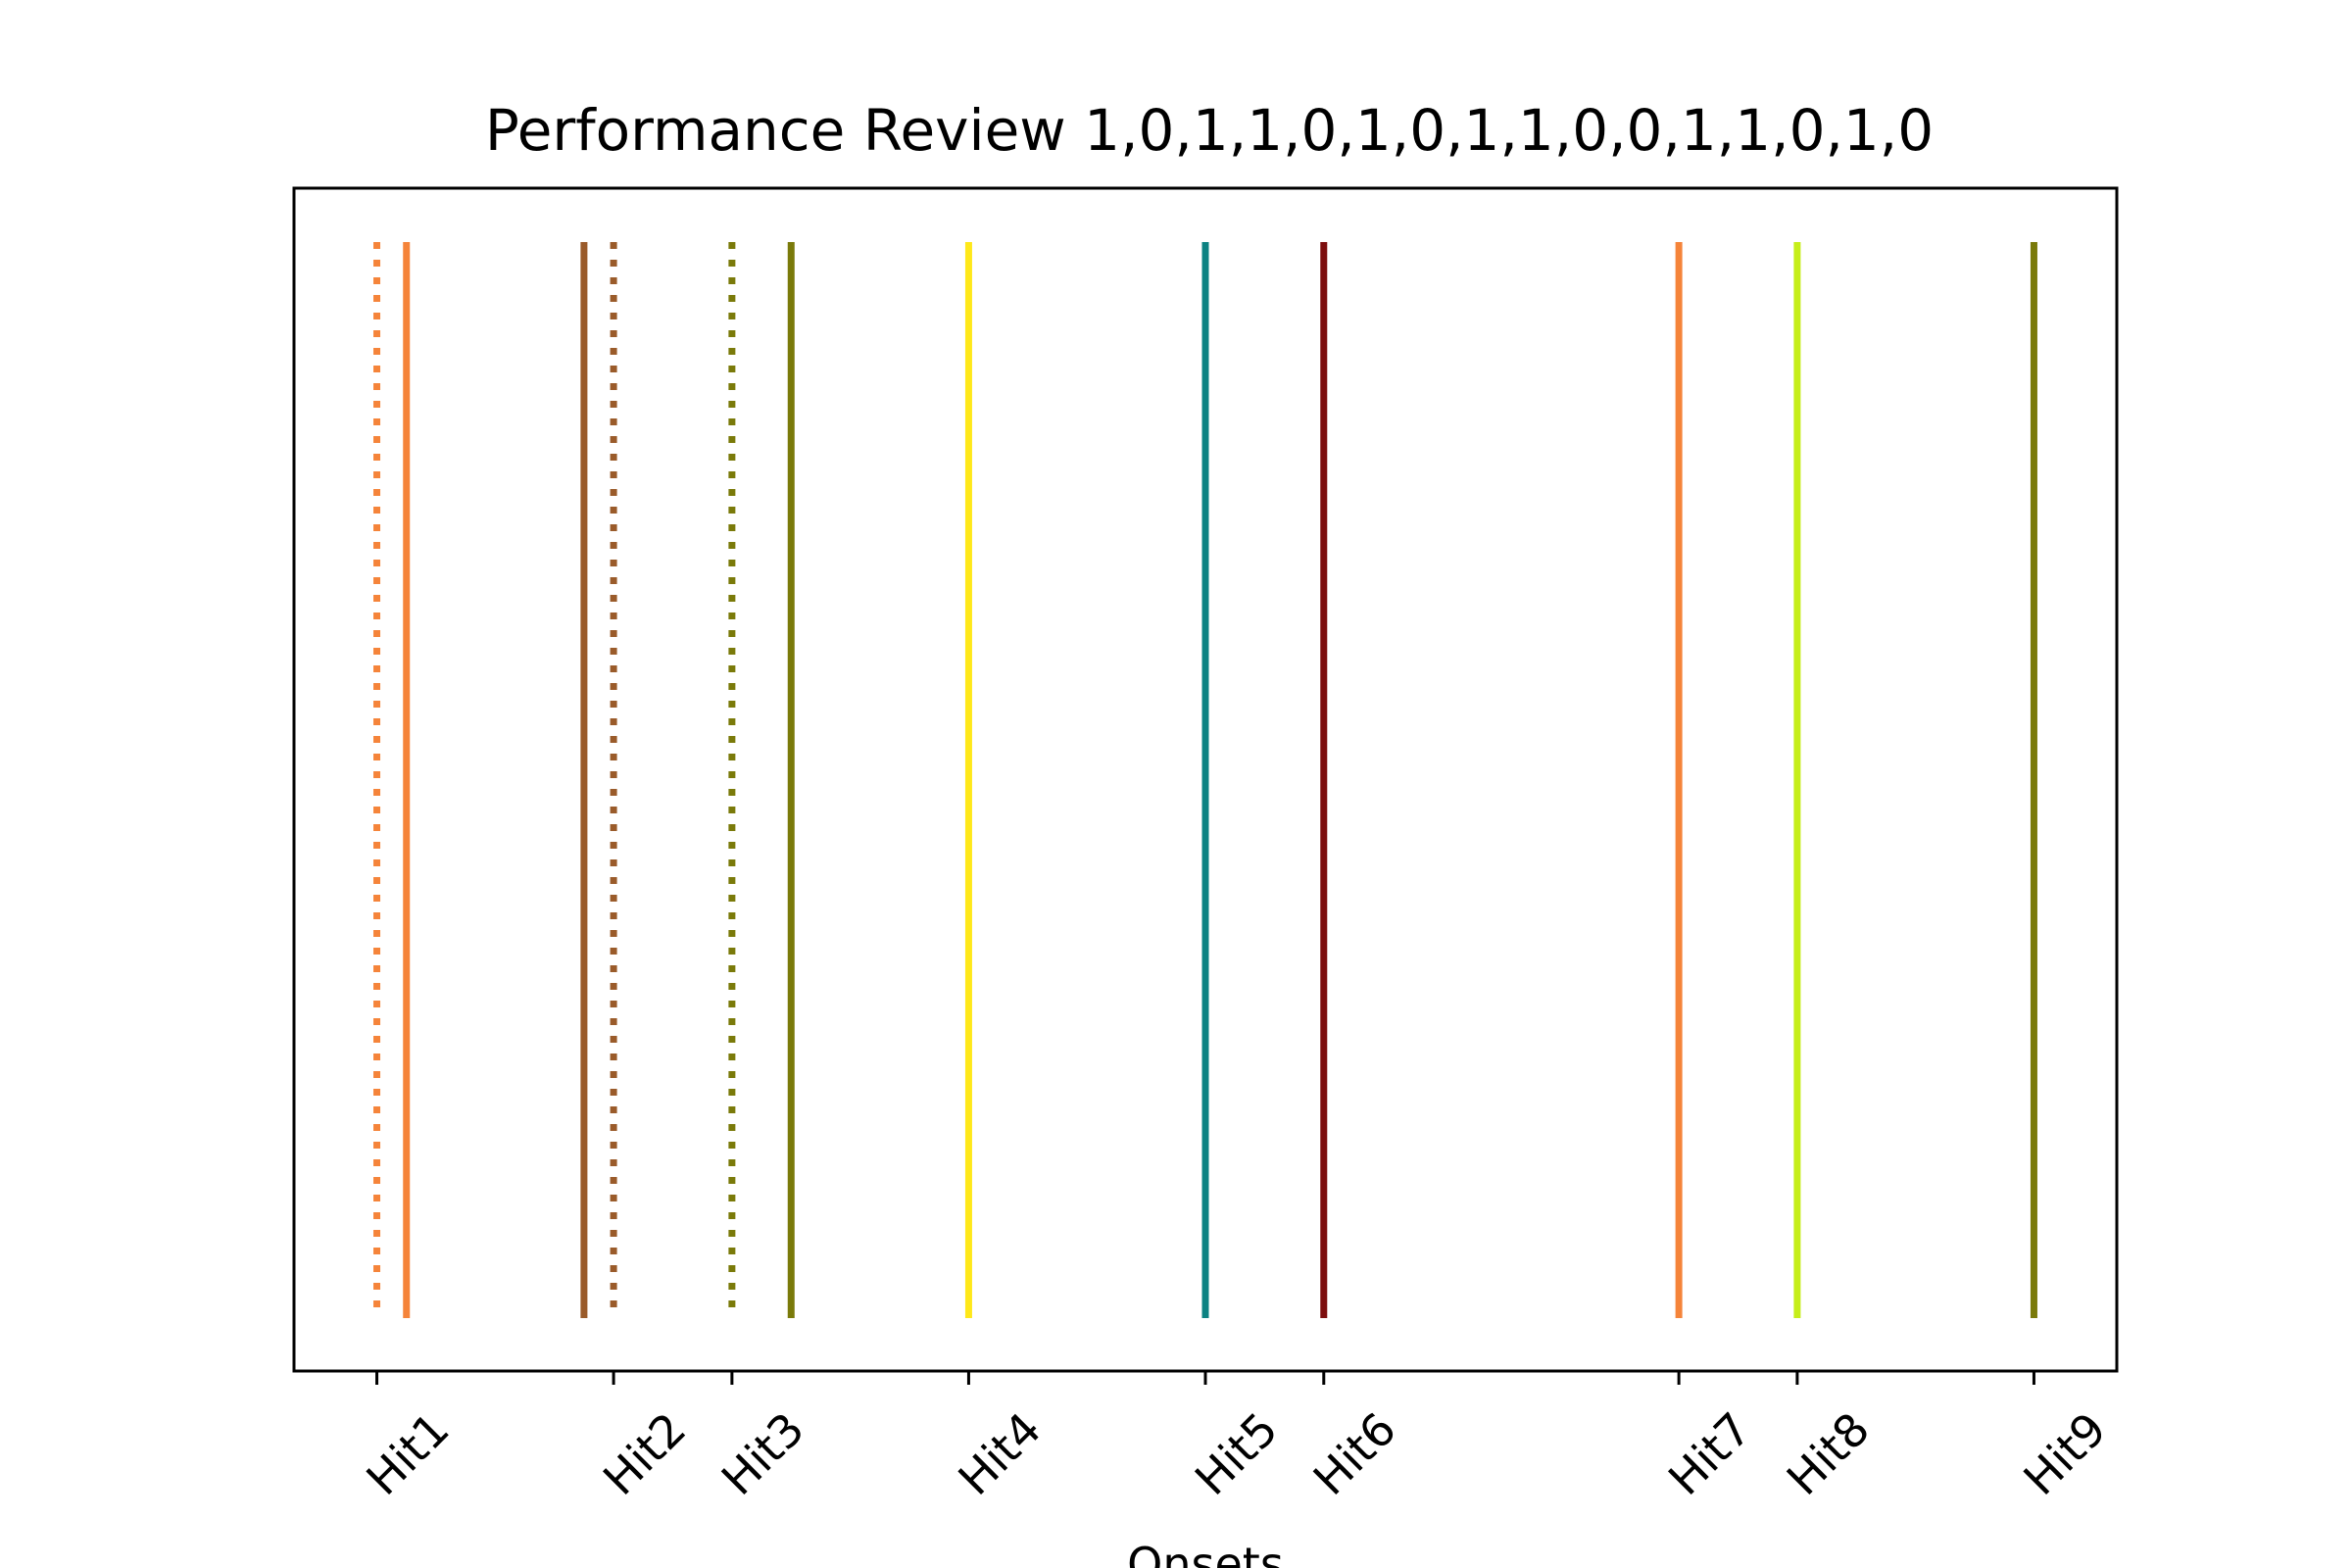 This screenshot has width=2352, height=1568. What do you see at coordinates (999, 1453) in the screenshot?
I see `x-tick-label-4: Hit4` at bounding box center [999, 1453].